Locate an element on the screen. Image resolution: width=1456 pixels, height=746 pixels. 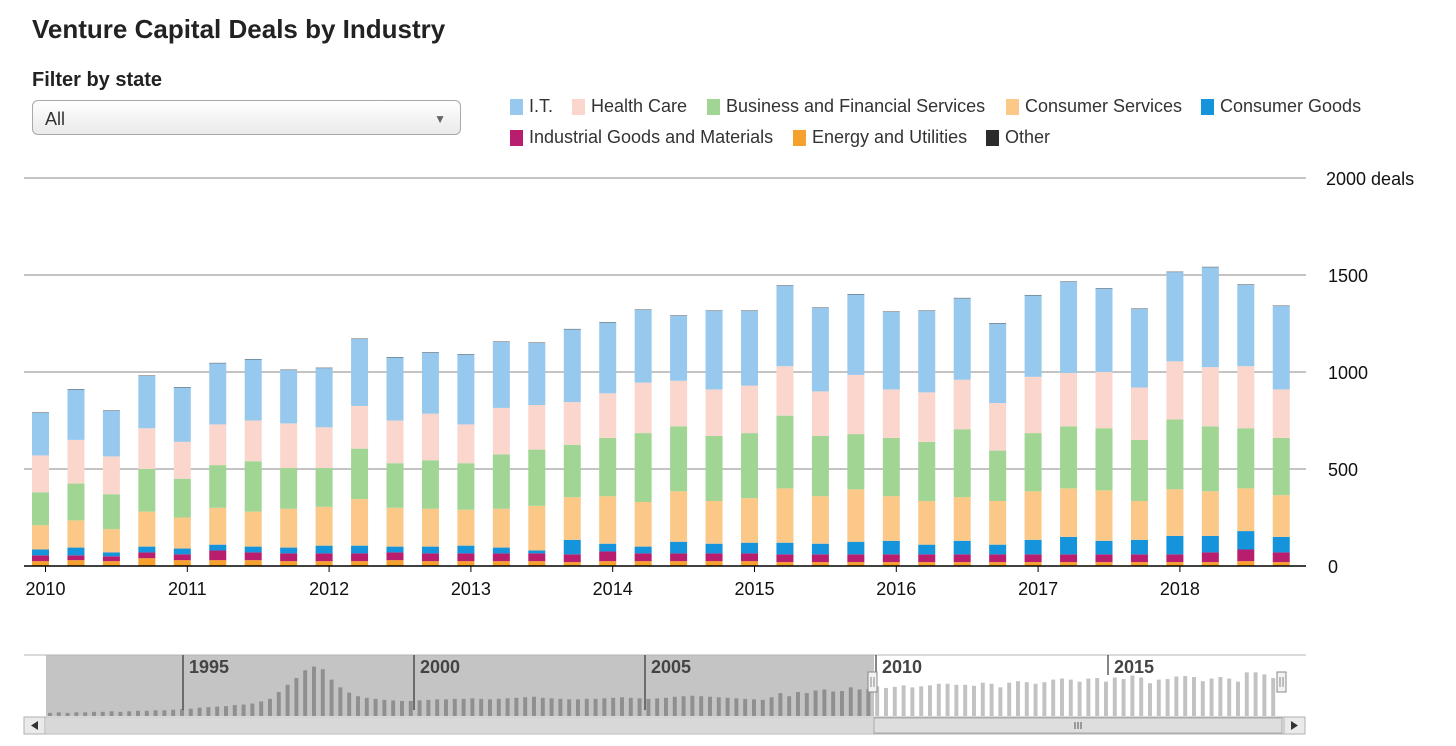
legend-item-it: I.T. is located at coordinates (531, 106).